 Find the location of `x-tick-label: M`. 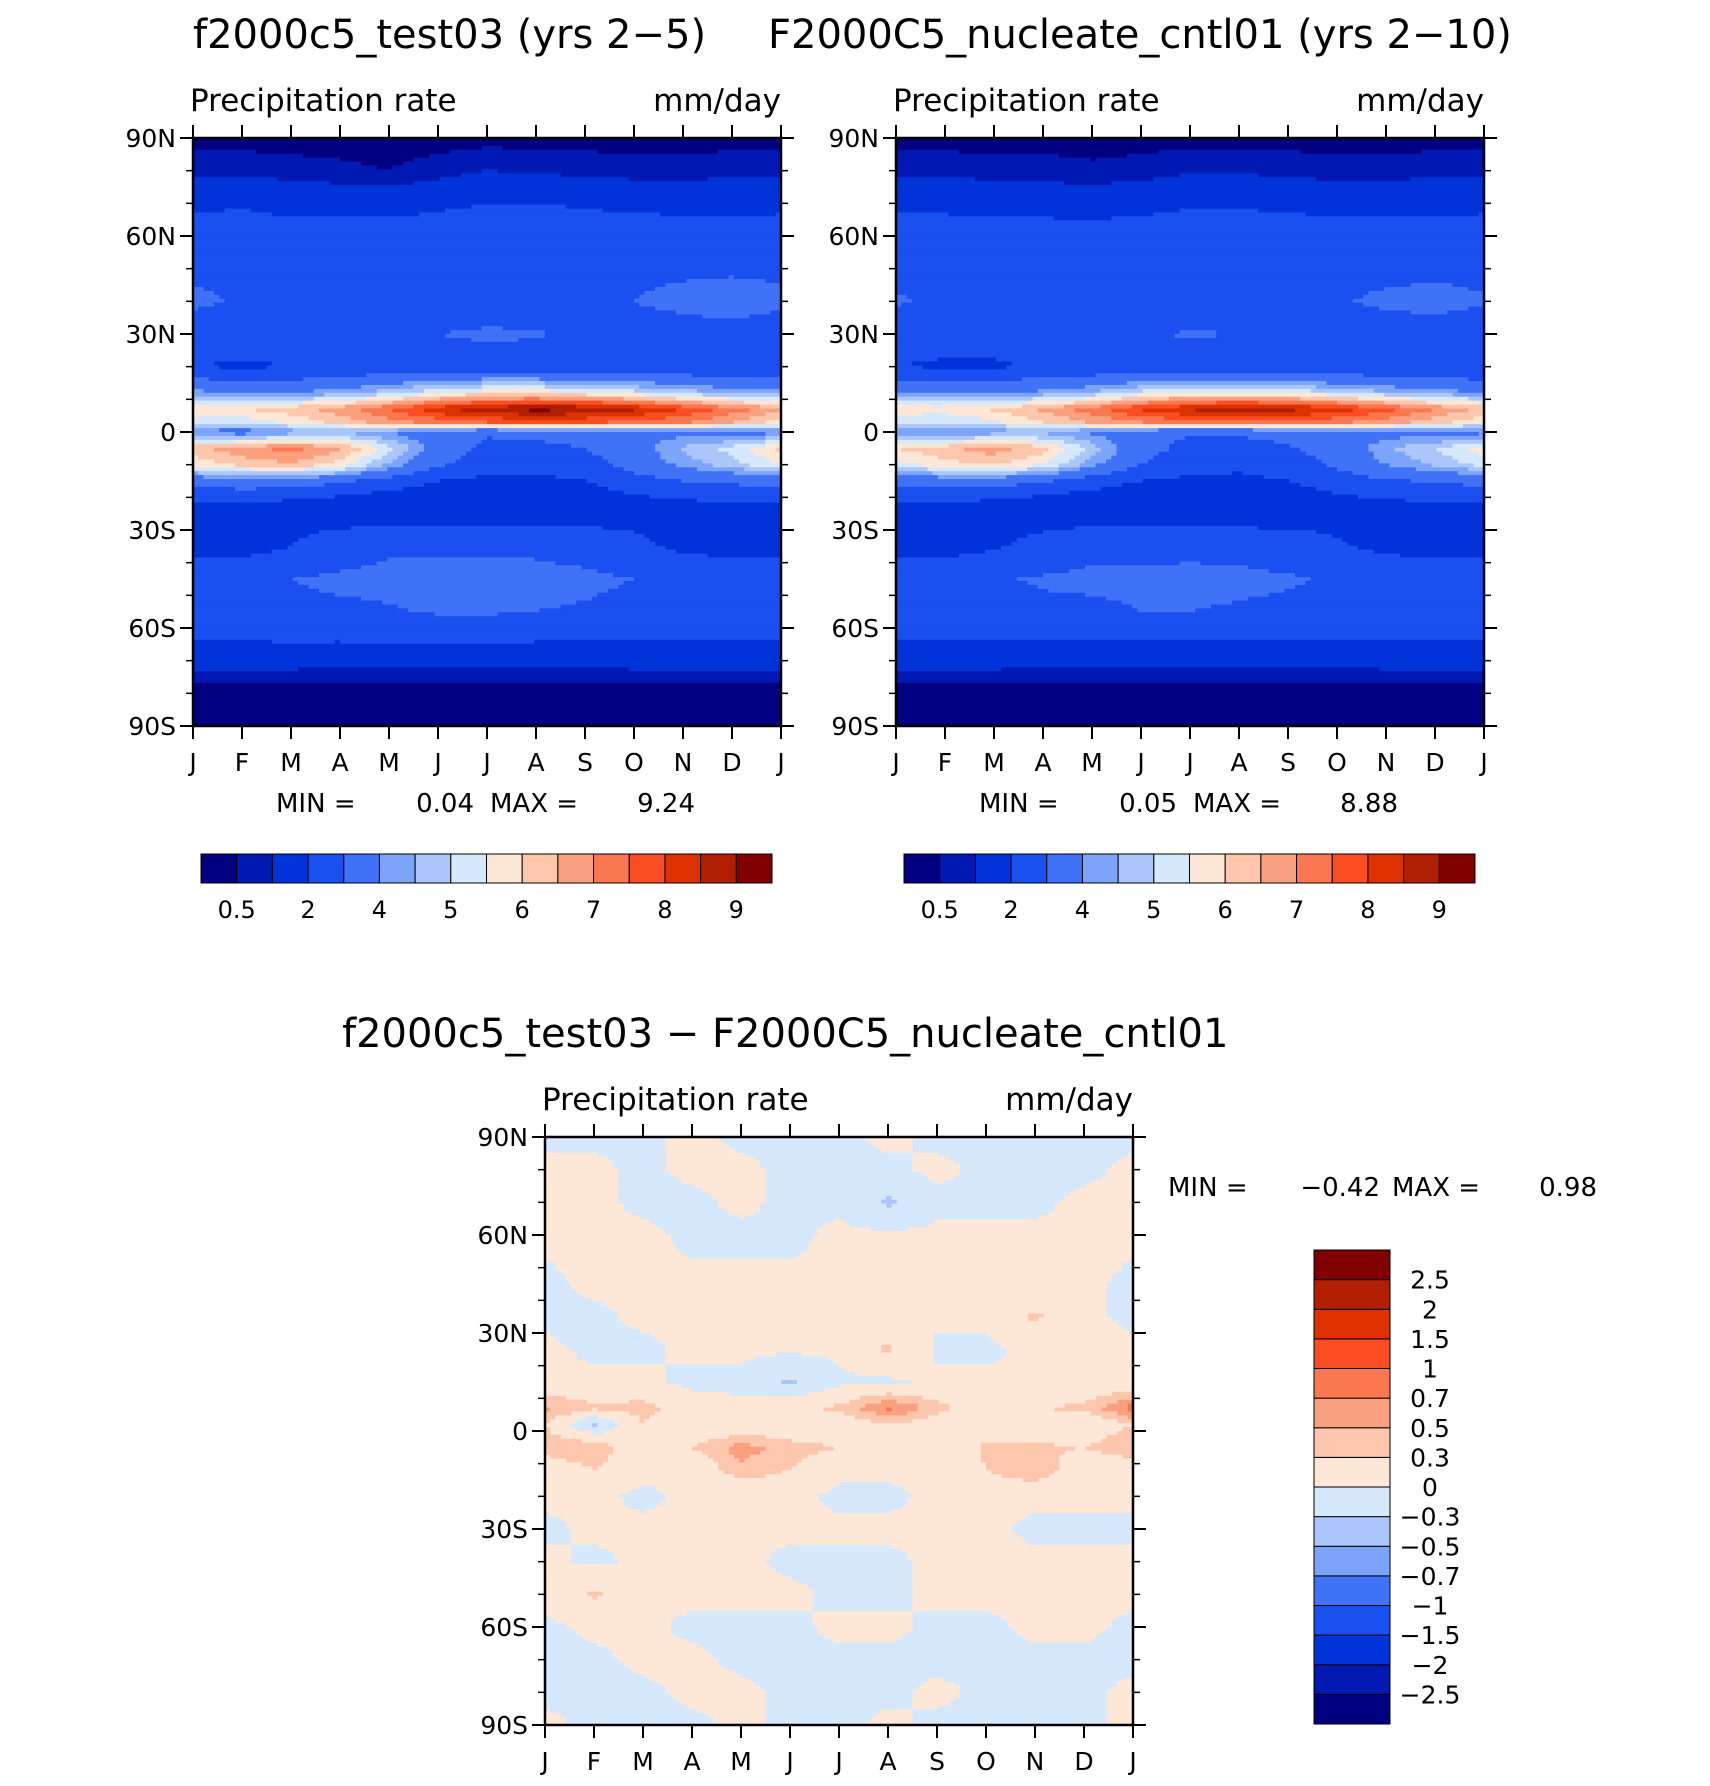

x-tick-label: M is located at coordinates (643, 1761).